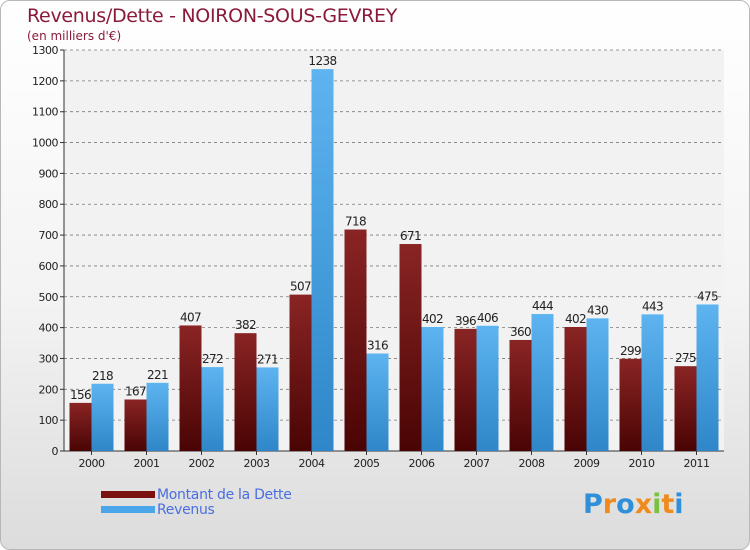  What do you see at coordinates (102, 417) in the screenshot?
I see `bar-revenus-2000` at bounding box center [102, 417].